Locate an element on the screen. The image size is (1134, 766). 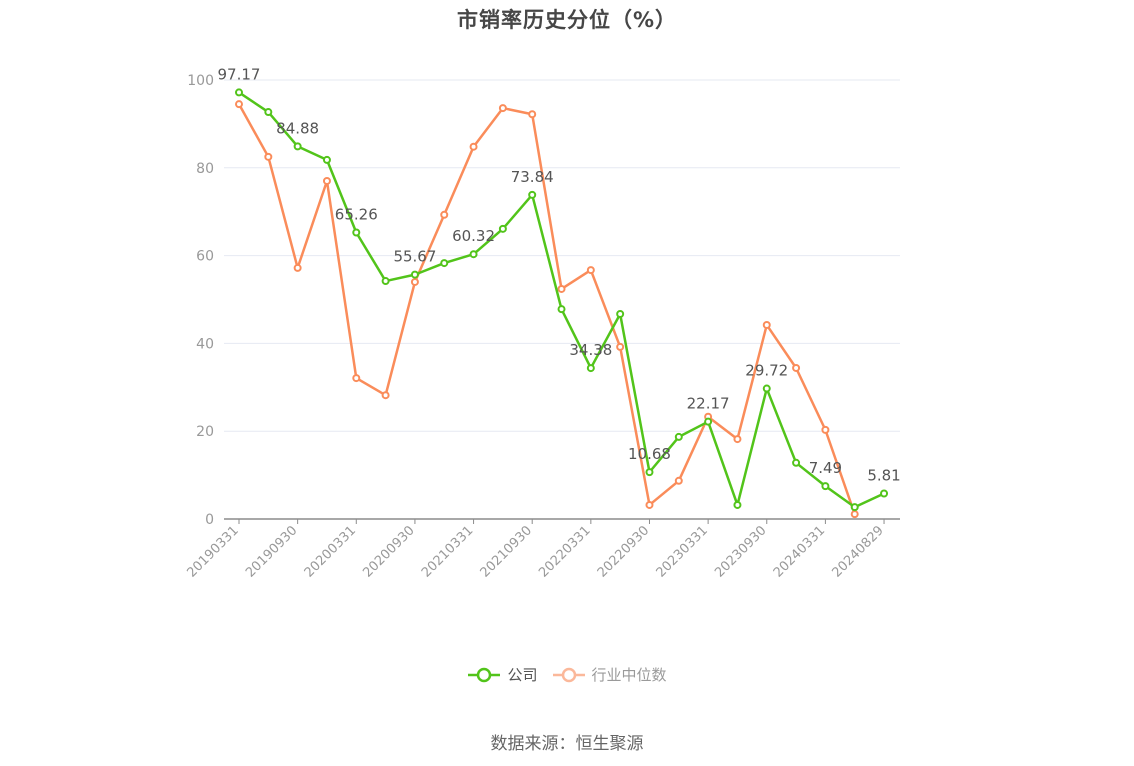
svg-text: 7.49 is located at coordinates (825, 468).